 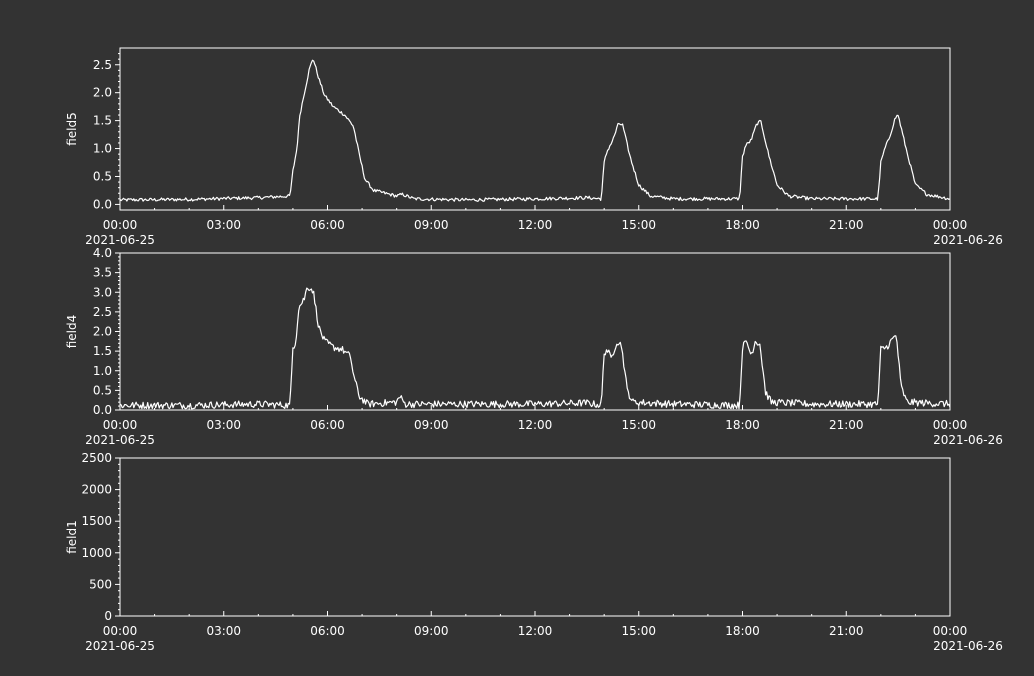 What do you see at coordinates (72, 537) in the screenshot?
I see `y-axis-label: field1` at bounding box center [72, 537].